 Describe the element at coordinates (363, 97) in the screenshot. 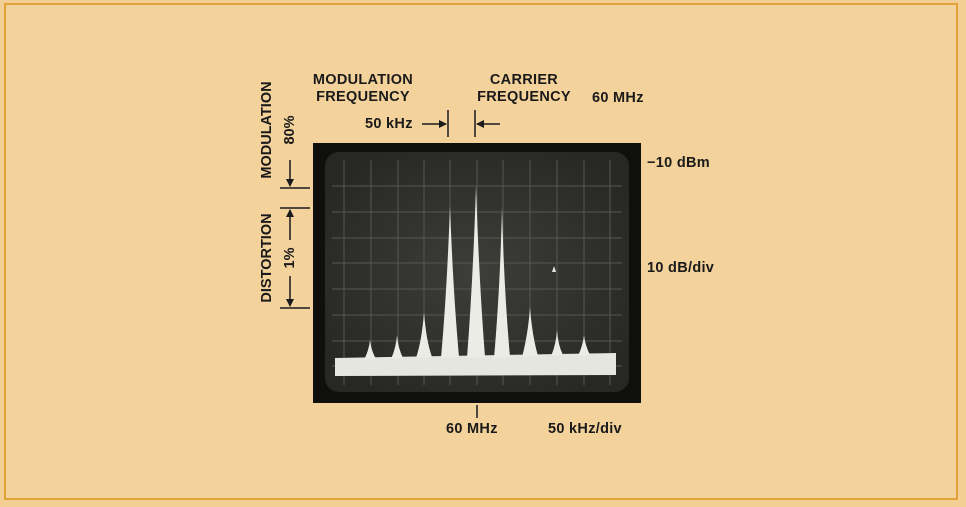

I see `modulation-frequency-line-2: FREQUENCY` at that location.